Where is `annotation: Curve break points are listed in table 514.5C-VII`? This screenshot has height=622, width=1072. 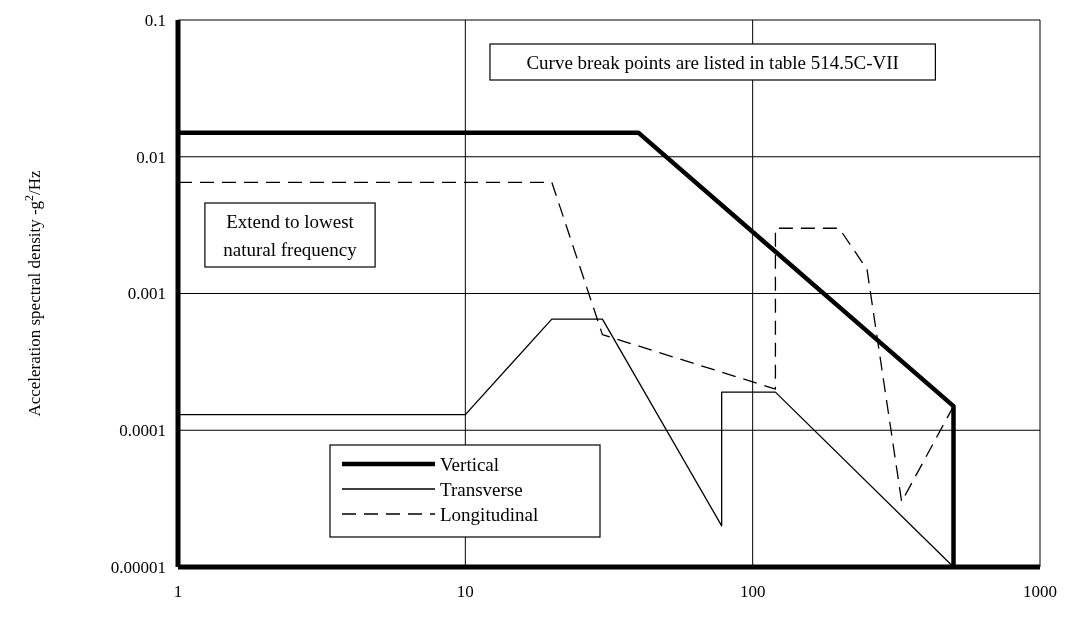 annotation: Curve break points are listed in table 514.5C-VII is located at coordinates (712, 62).